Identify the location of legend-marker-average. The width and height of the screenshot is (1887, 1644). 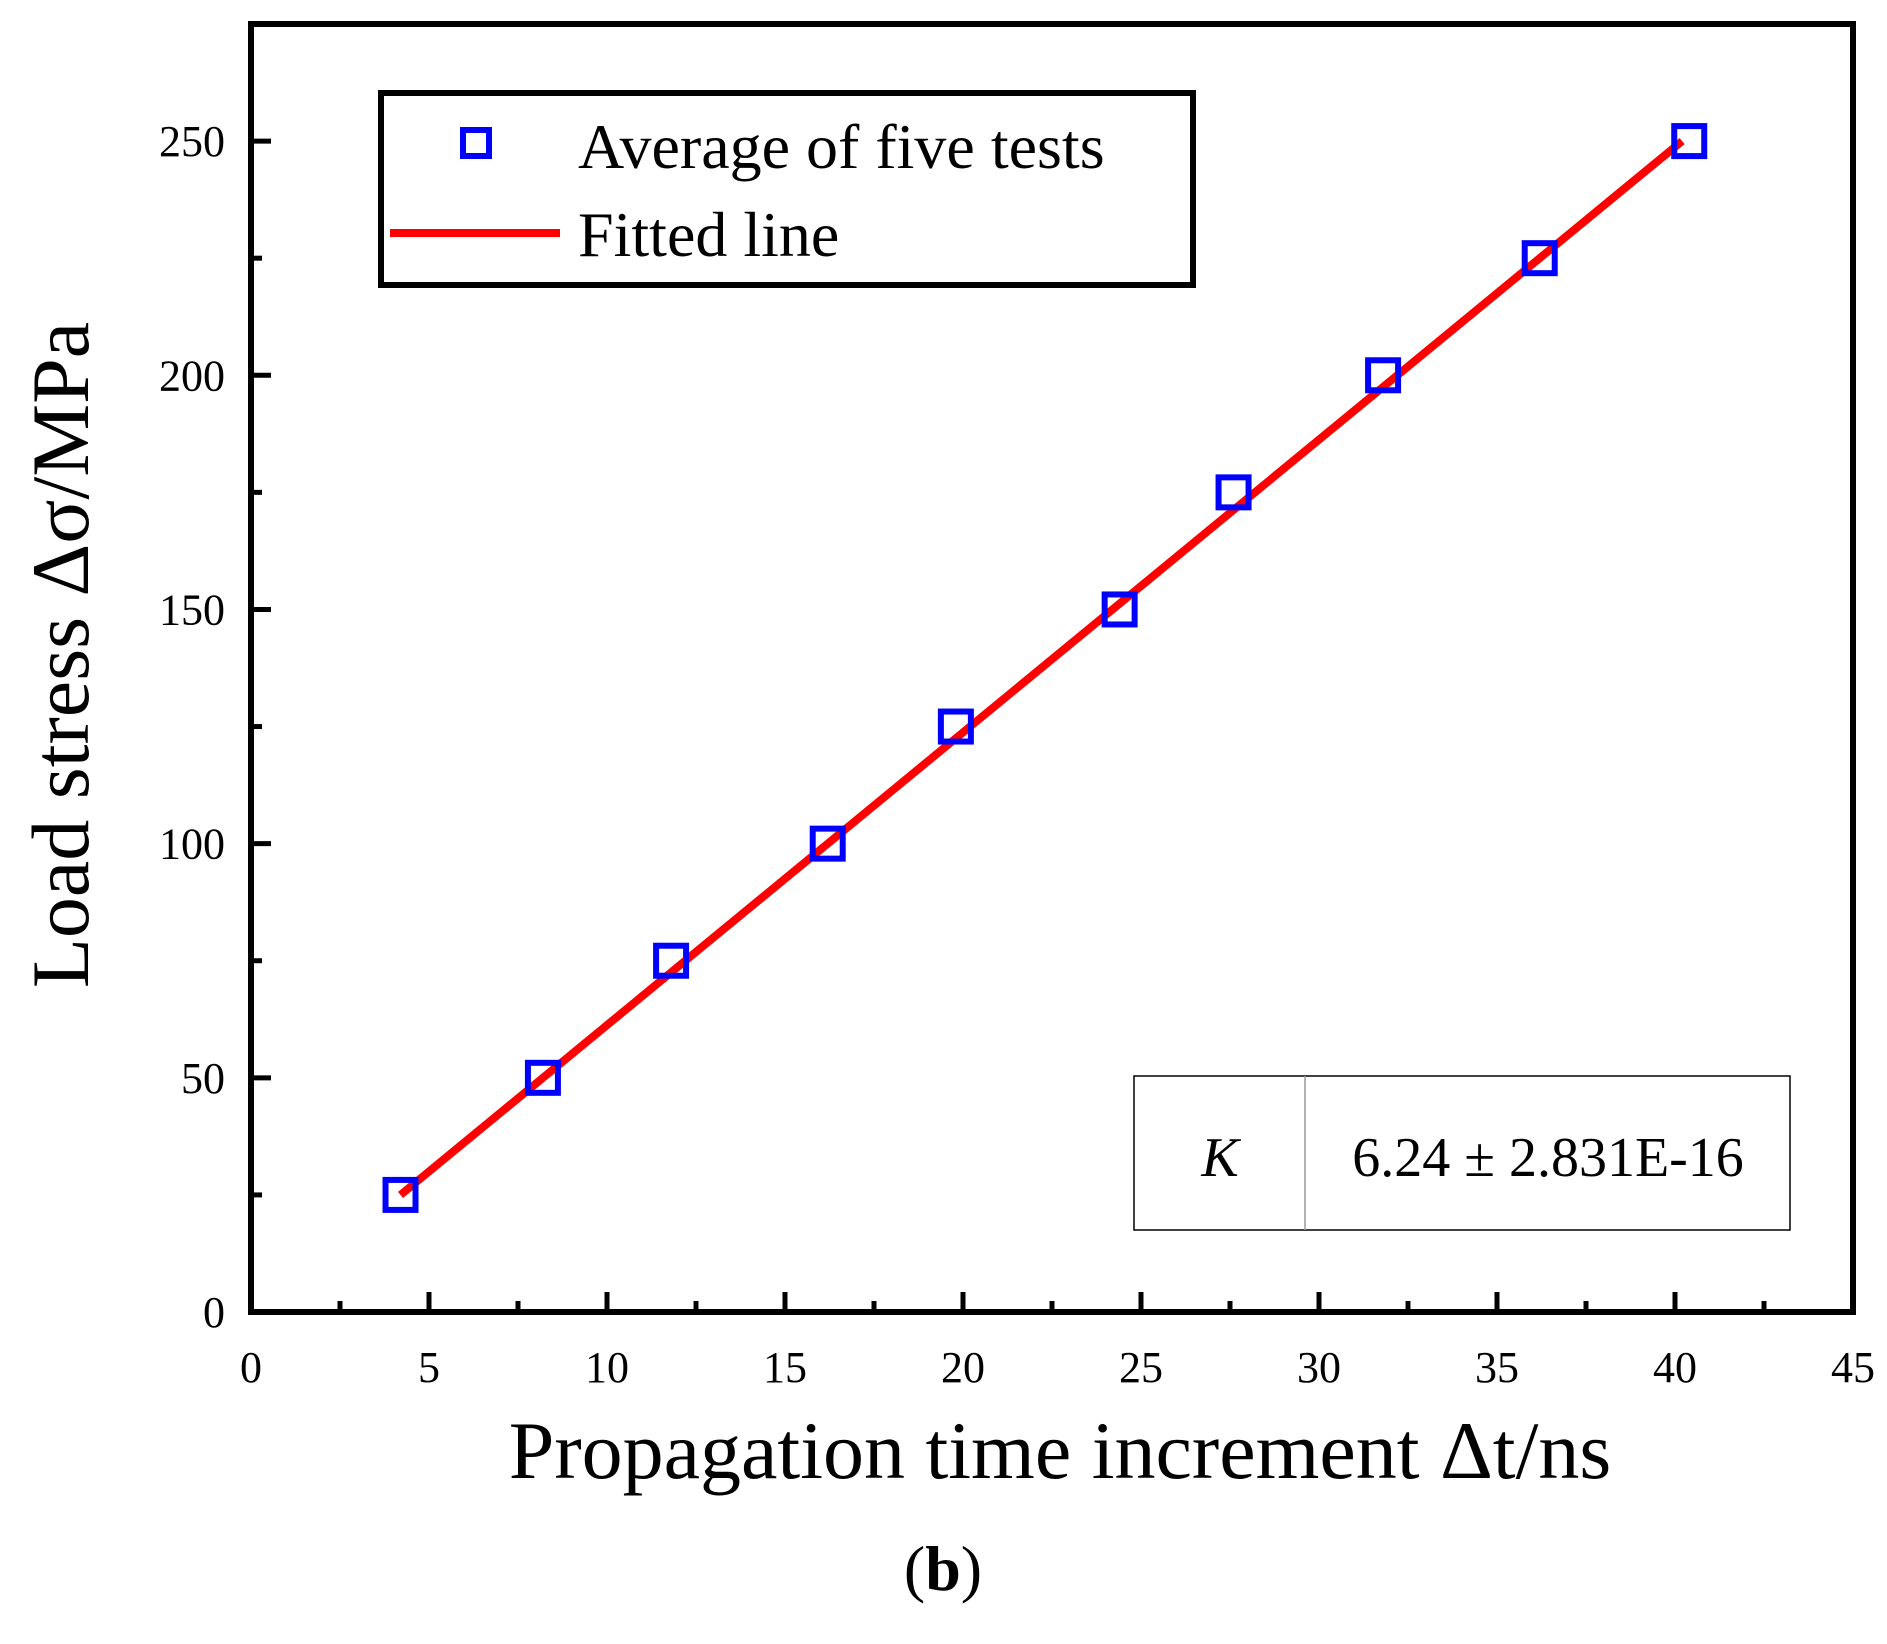
(476, 143).